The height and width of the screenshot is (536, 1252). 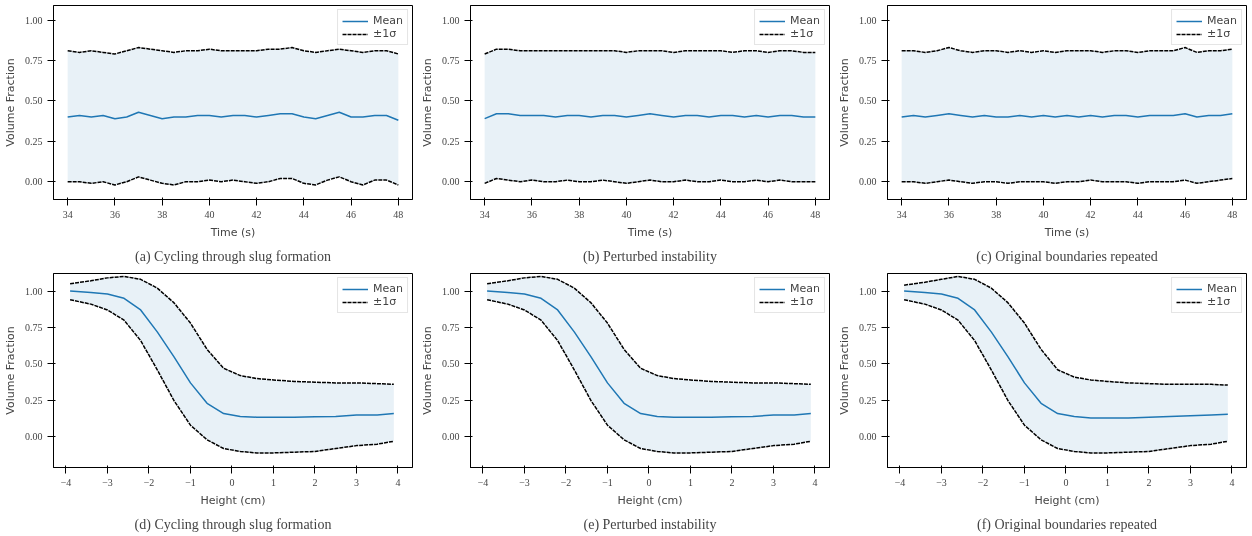 I want to click on x-tick-label: −4, so click(x=900, y=482).